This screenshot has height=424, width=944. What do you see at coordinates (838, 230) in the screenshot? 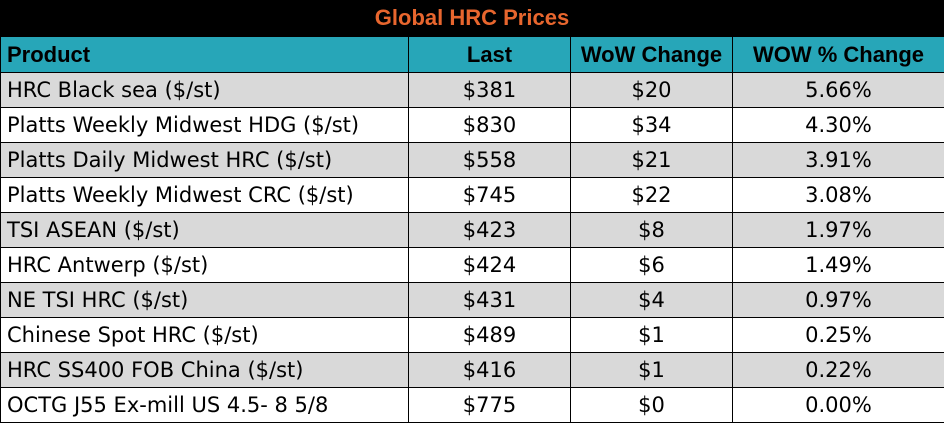
I see `cell-wow-pct-change: 1.97%` at bounding box center [838, 230].